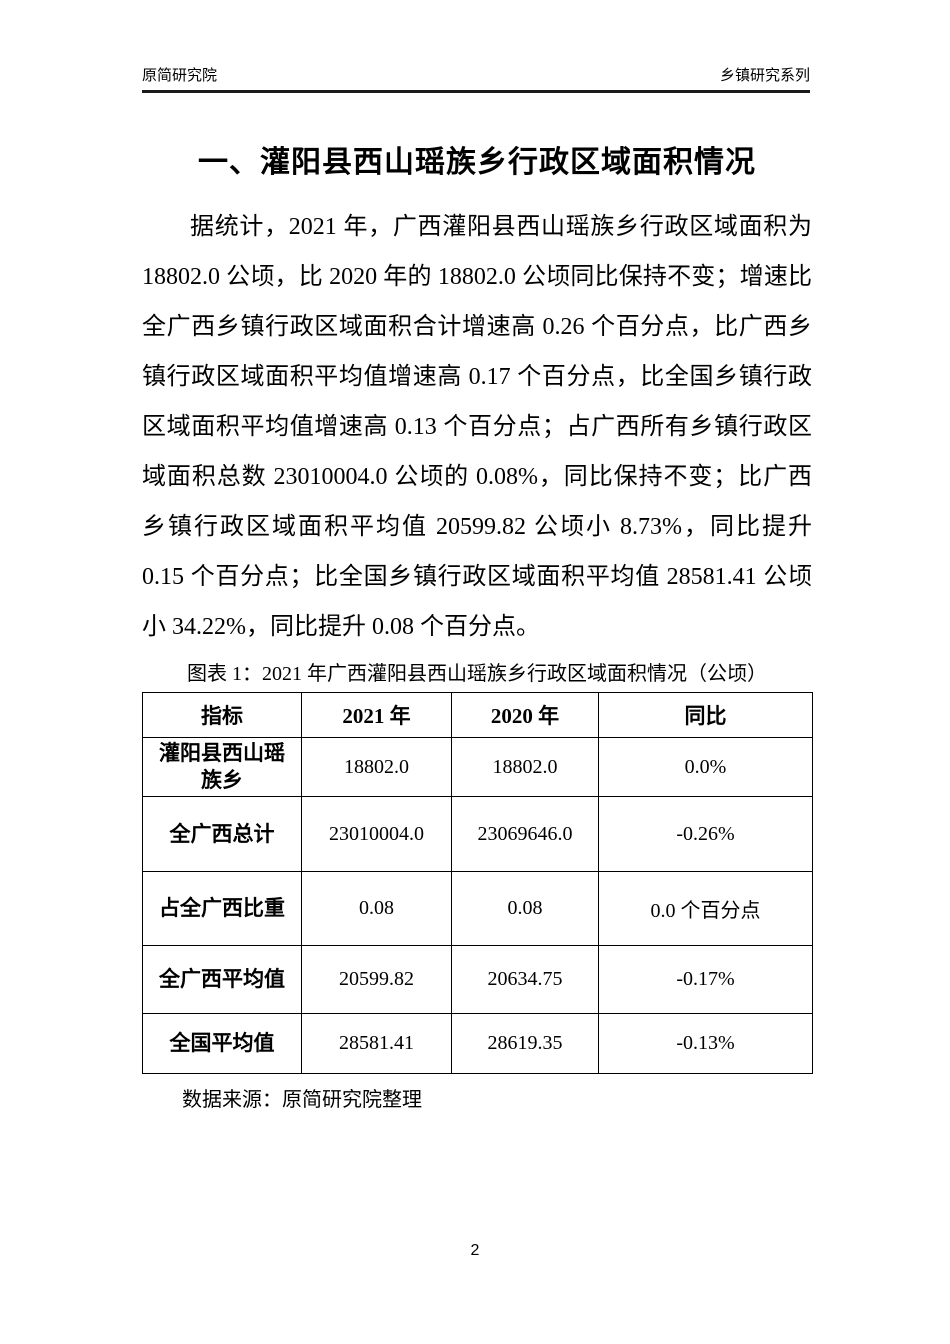 This screenshot has width=950, height=1344. Describe the element at coordinates (376, 834) in the screenshot. I see `value-2021: 23010004.0` at that location.